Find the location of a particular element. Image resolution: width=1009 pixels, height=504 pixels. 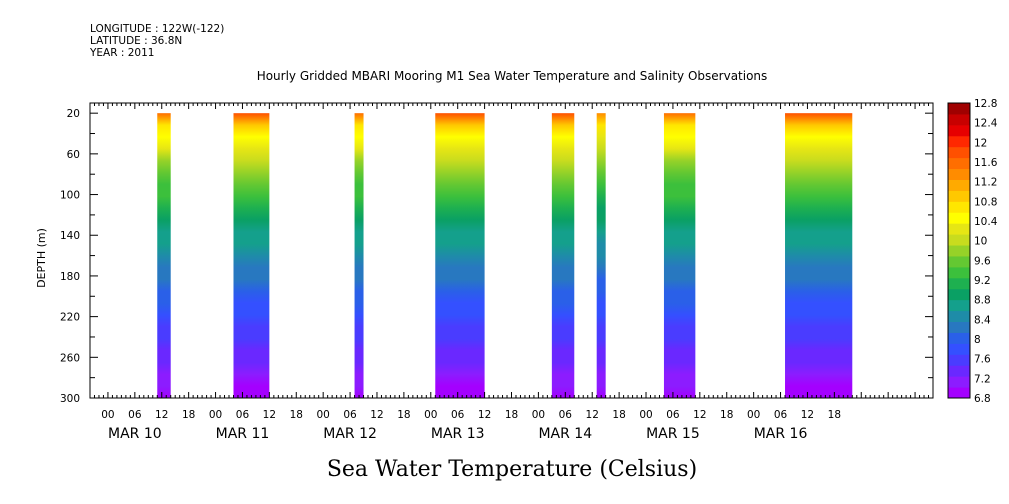

y-tick-label: 300 is located at coordinates (70, 399).